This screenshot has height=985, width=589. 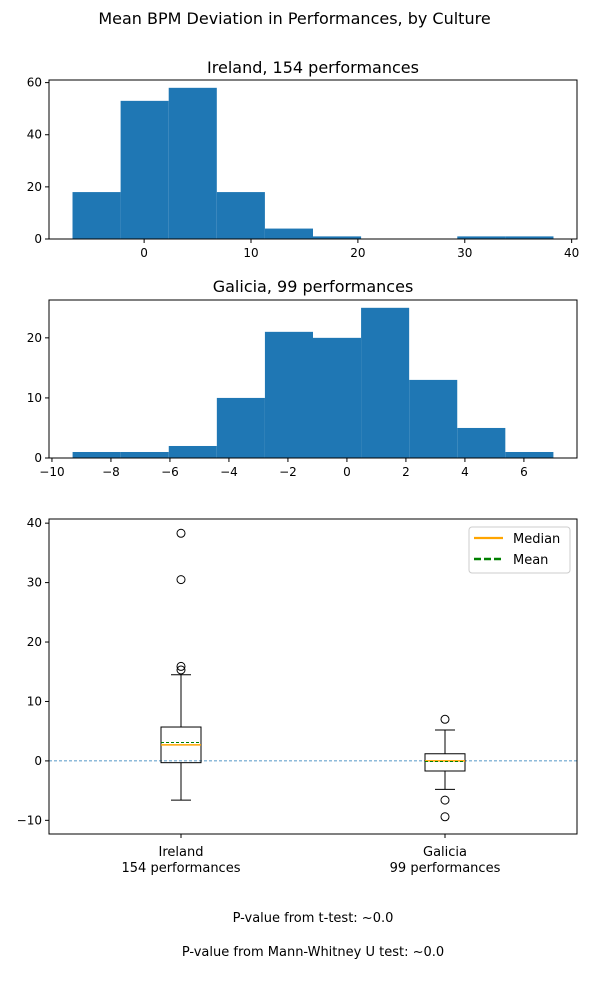 I want to click on x-tick-label: 20, so click(x=357, y=253).